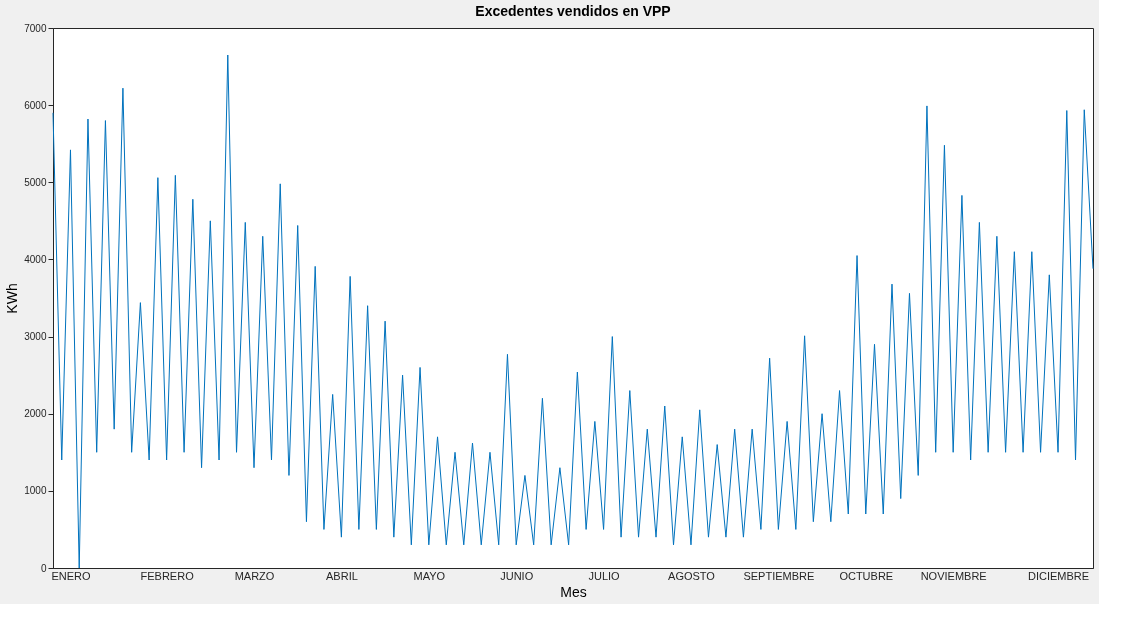 The width and height of the screenshot is (1130, 637). Describe the element at coordinates (35, 182) in the screenshot. I see `y-tick-label: 5000` at that location.